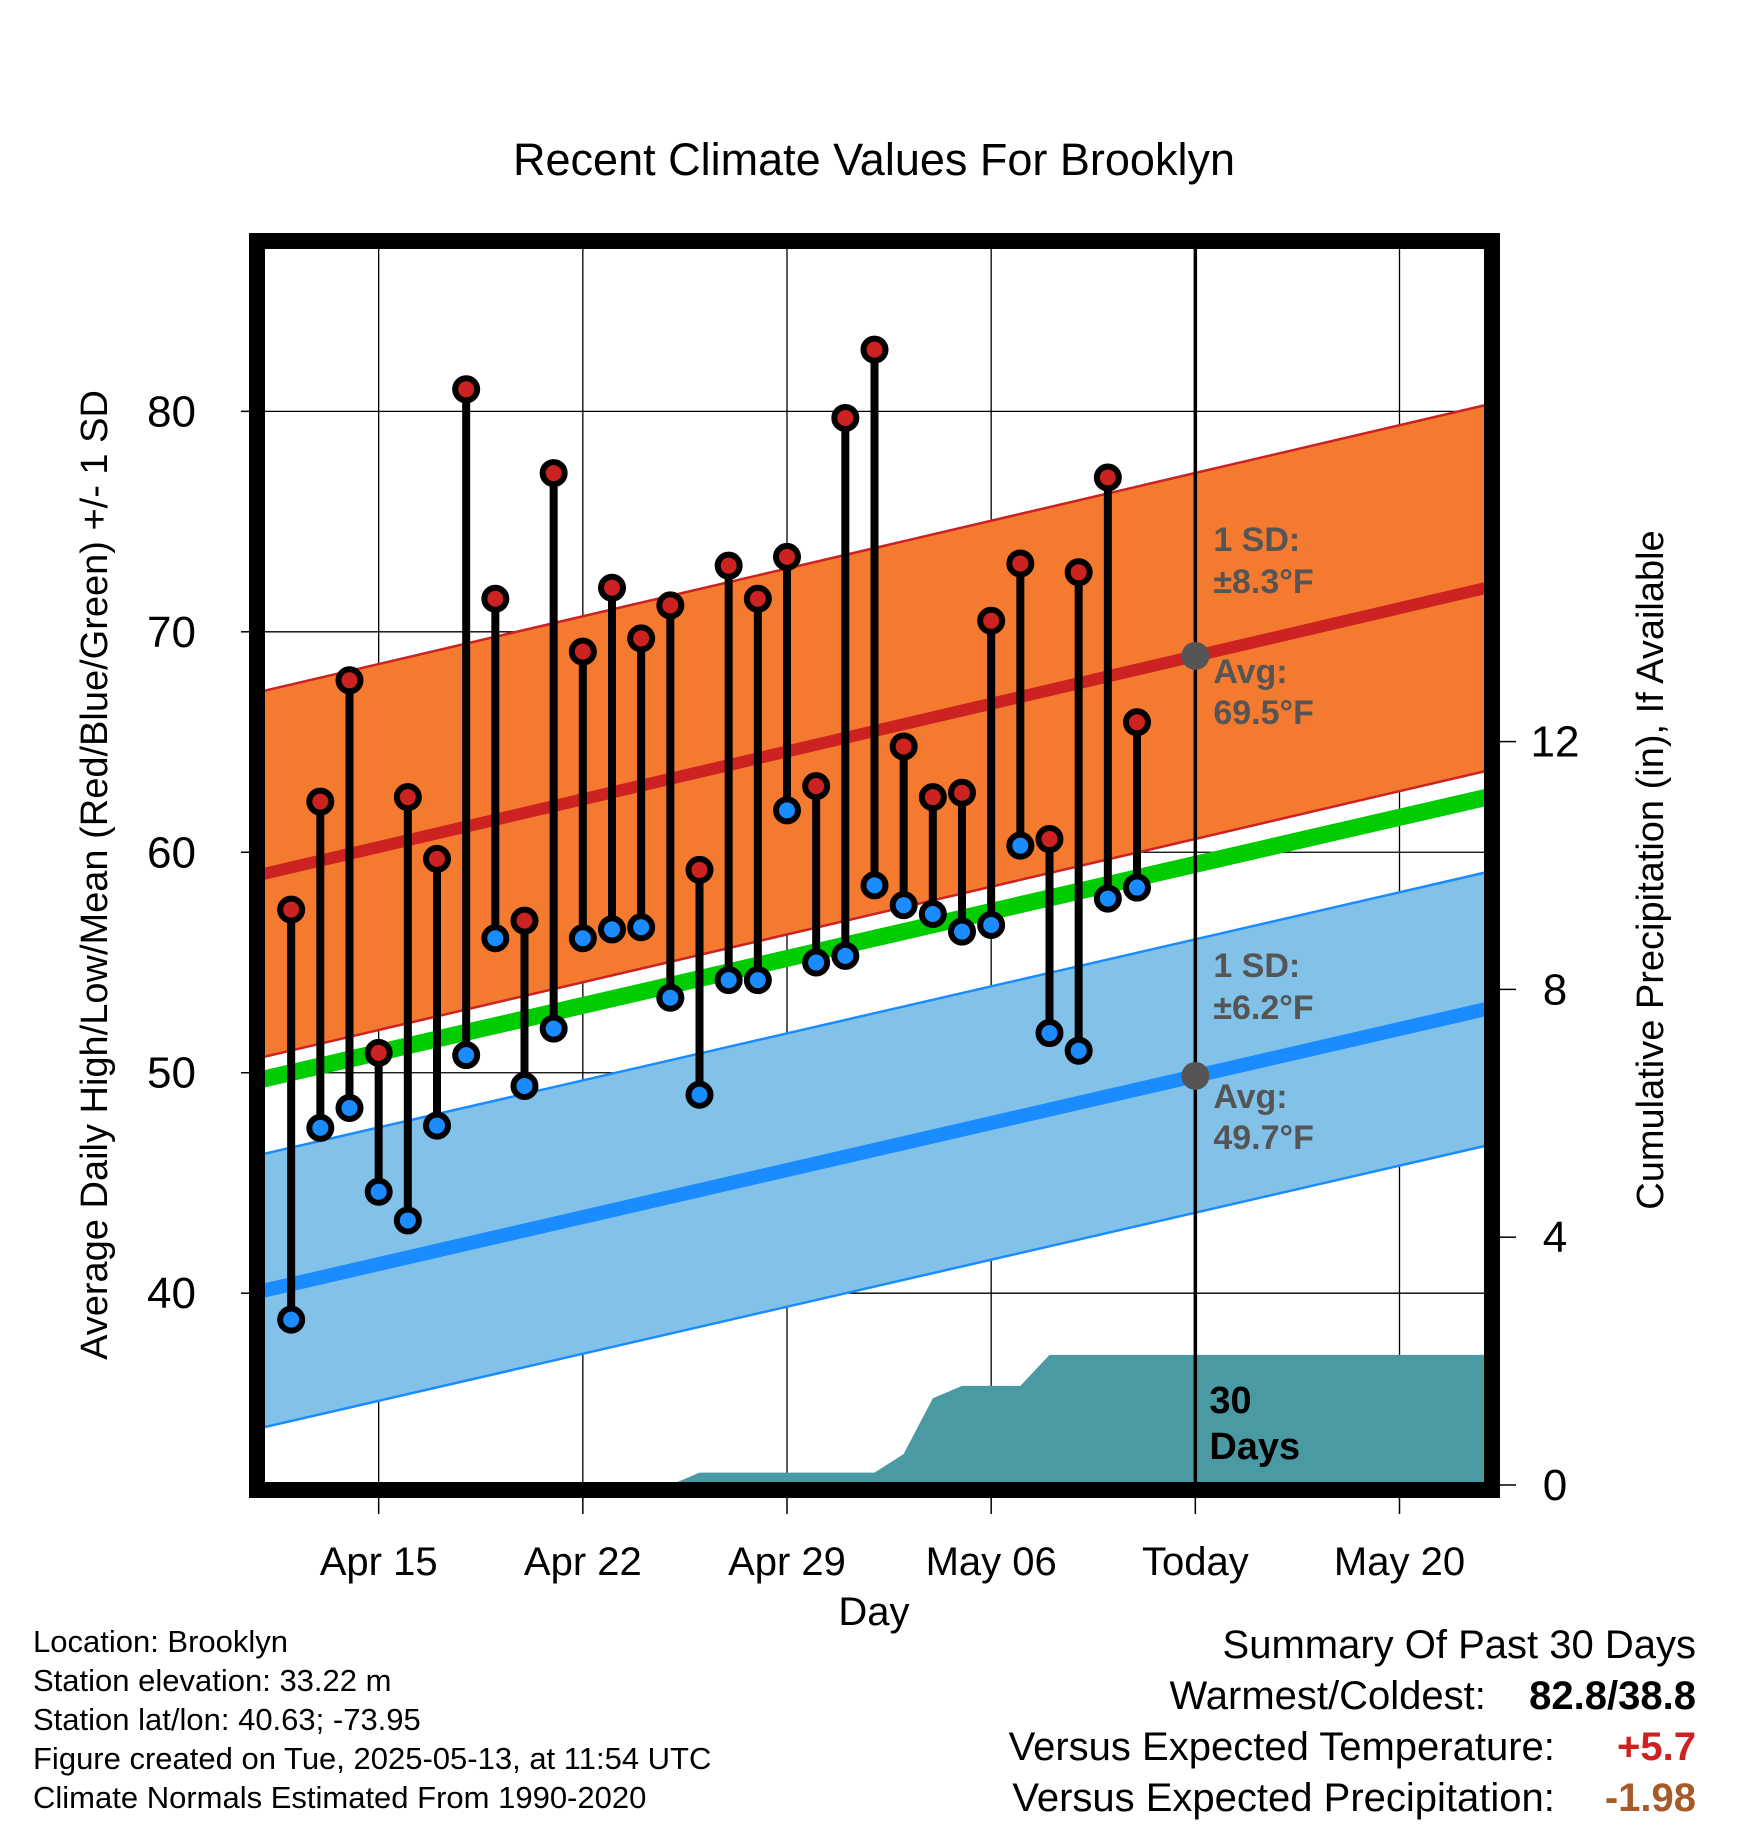 Image resolution: width=1748 pixels, height=1828 pixels. Describe the element at coordinates (1256, 540) in the screenshot. I see `high-sd-title: 1 SD:` at that location.